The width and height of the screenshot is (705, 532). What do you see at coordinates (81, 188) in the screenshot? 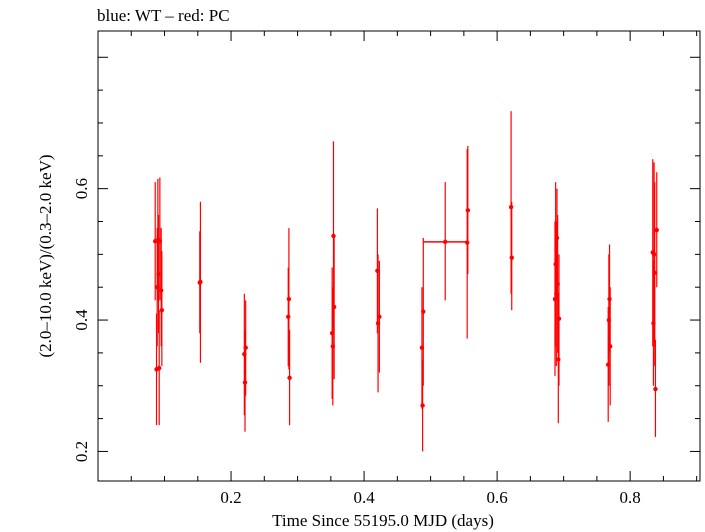
I see `y-tick-label: 0.6` at bounding box center [81, 188].